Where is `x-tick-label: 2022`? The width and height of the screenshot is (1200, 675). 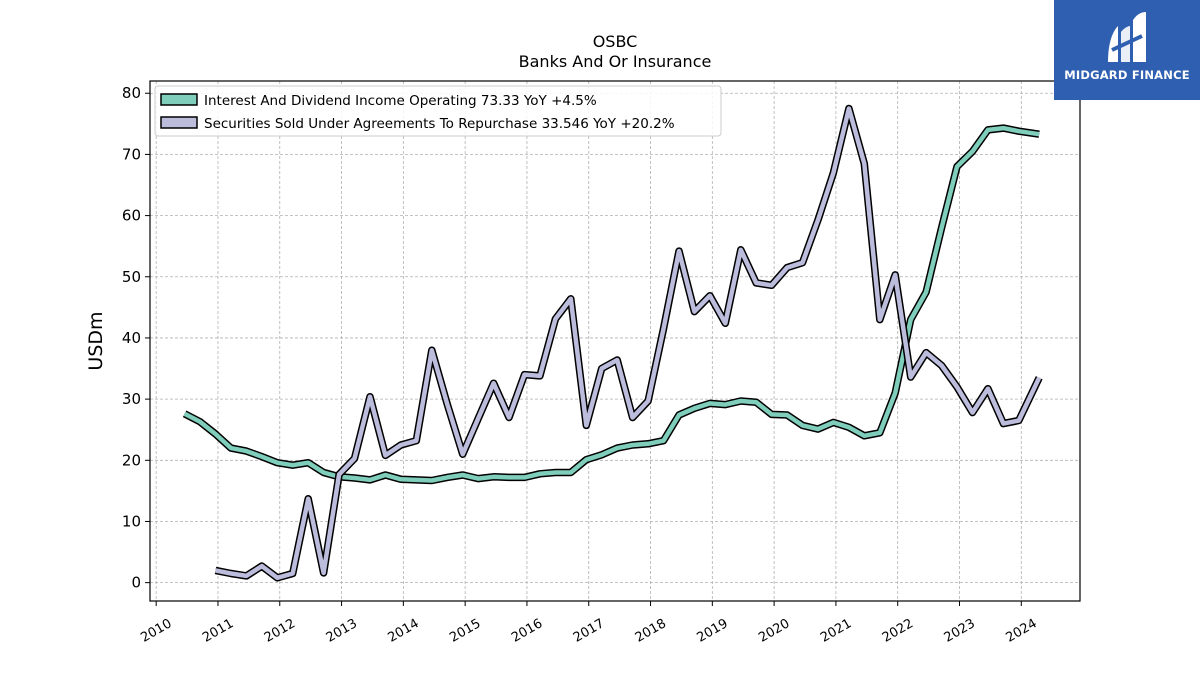
x-tick-label: 2022 is located at coordinates (898, 631).